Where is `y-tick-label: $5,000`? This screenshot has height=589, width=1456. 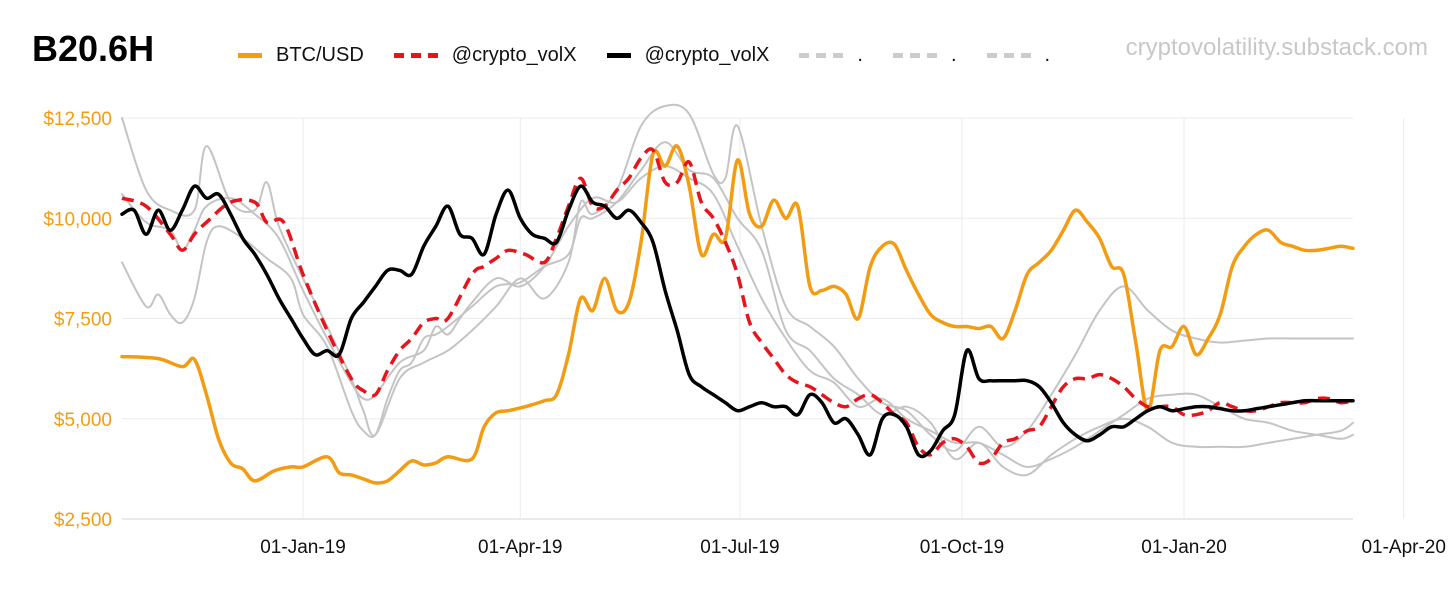
y-tick-label: $5,000 is located at coordinates (83, 420).